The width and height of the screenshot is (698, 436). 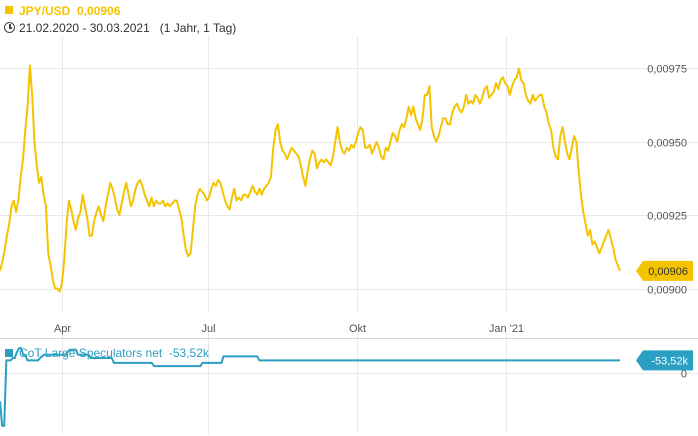 What do you see at coordinates (84, 28) in the screenshot?
I see `date-range: 21.02.2020 - 30.03.2021` at bounding box center [84, 28].